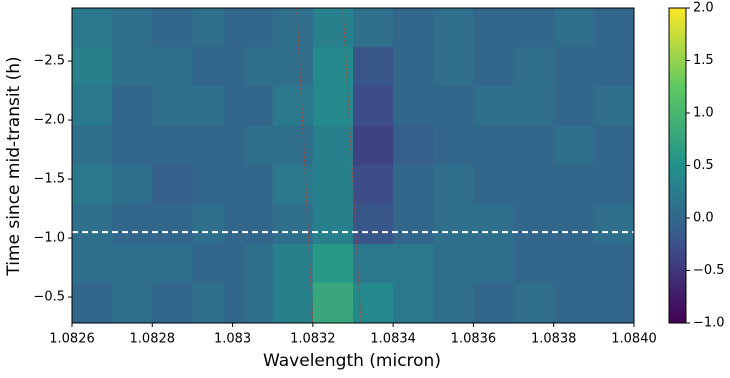  I want to click on colorbar-tick-label: 1.5, so click(703, 60).